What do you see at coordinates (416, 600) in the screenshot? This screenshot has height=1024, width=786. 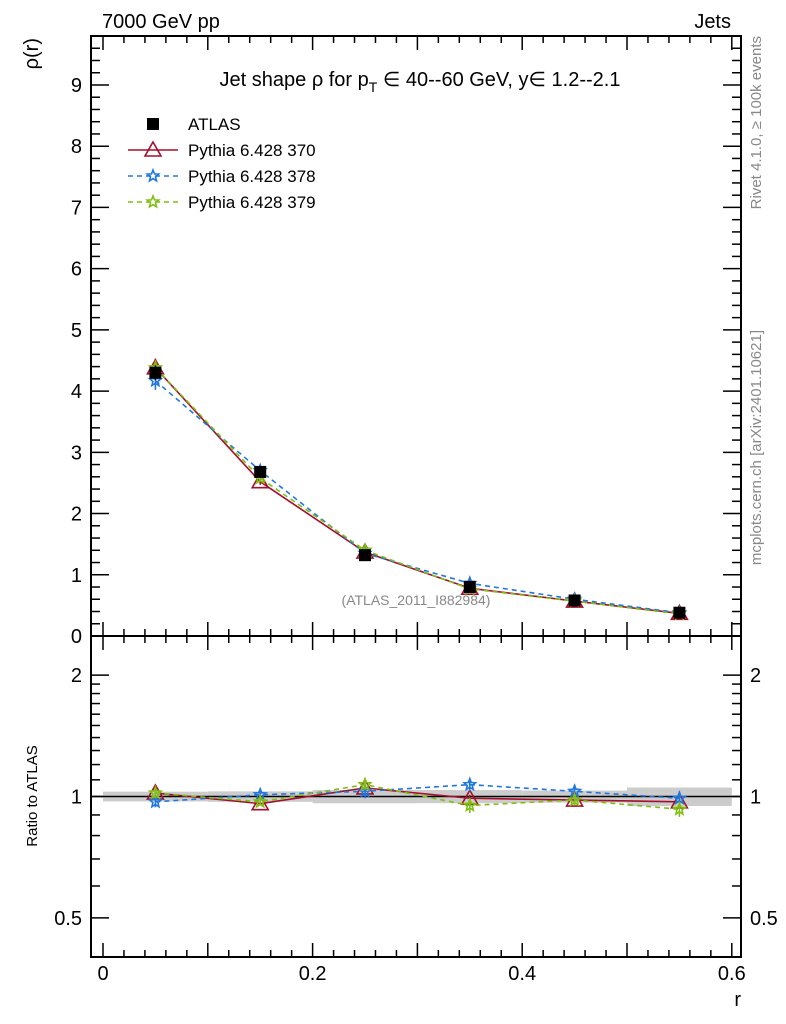 I see `analysis-annotation: (ATLAS_2011_I882984)` at bounding box center [416, 600].